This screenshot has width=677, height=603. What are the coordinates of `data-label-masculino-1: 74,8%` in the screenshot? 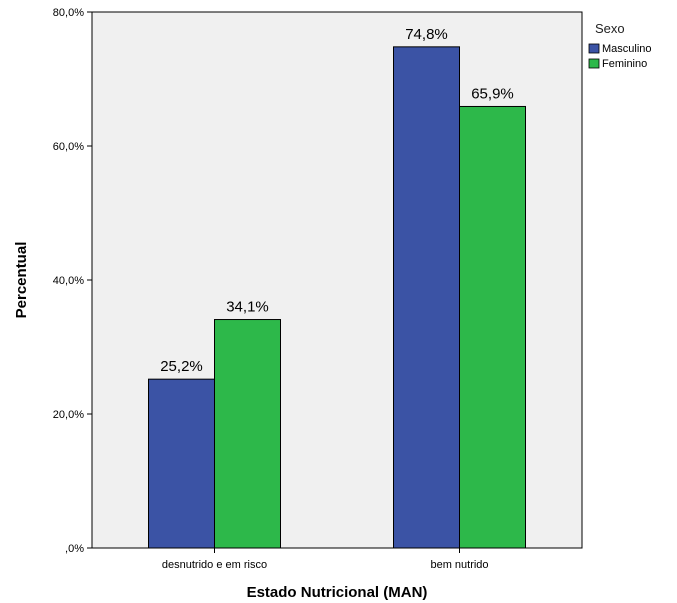 It's located at (426, 34).